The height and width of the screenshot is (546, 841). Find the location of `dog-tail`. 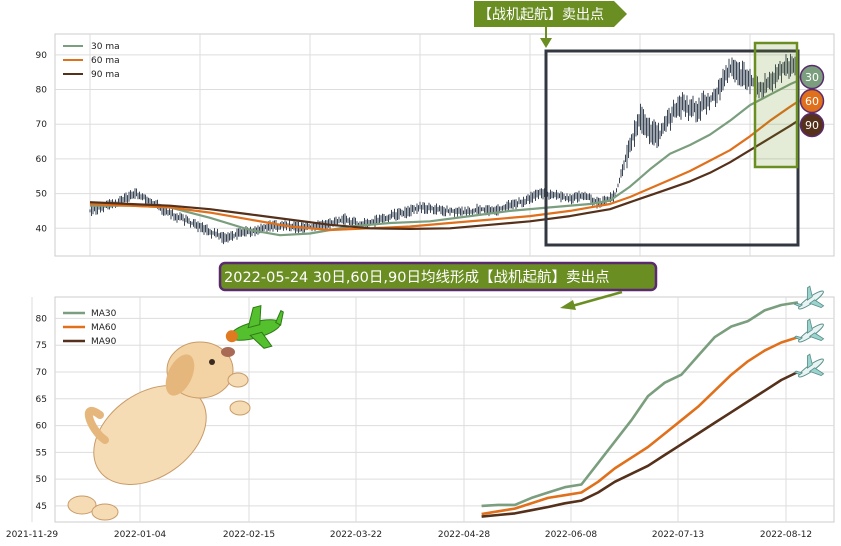

dog-tail is located at coordinates (96, 425).